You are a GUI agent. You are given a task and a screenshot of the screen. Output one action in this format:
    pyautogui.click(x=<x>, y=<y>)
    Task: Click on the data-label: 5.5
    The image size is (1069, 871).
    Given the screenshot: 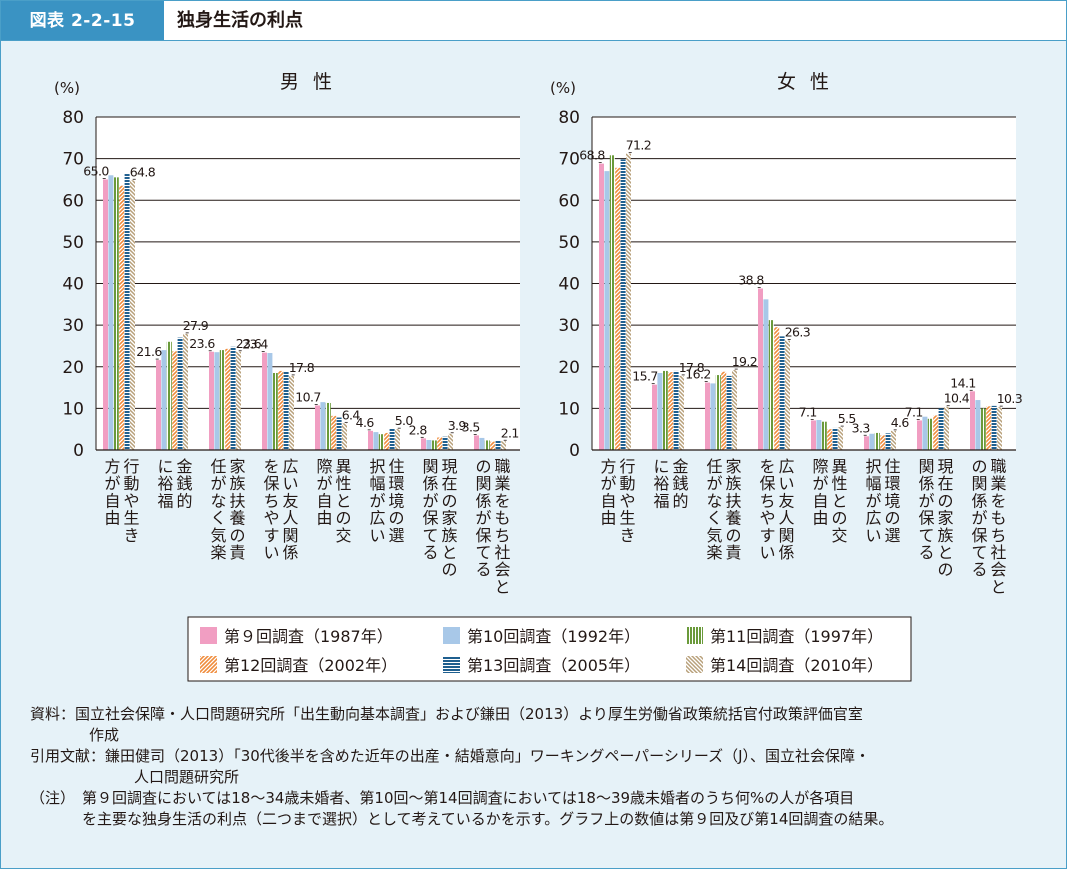 What is the action you would take?
    pyautogui.click(x=847, y=418)
    